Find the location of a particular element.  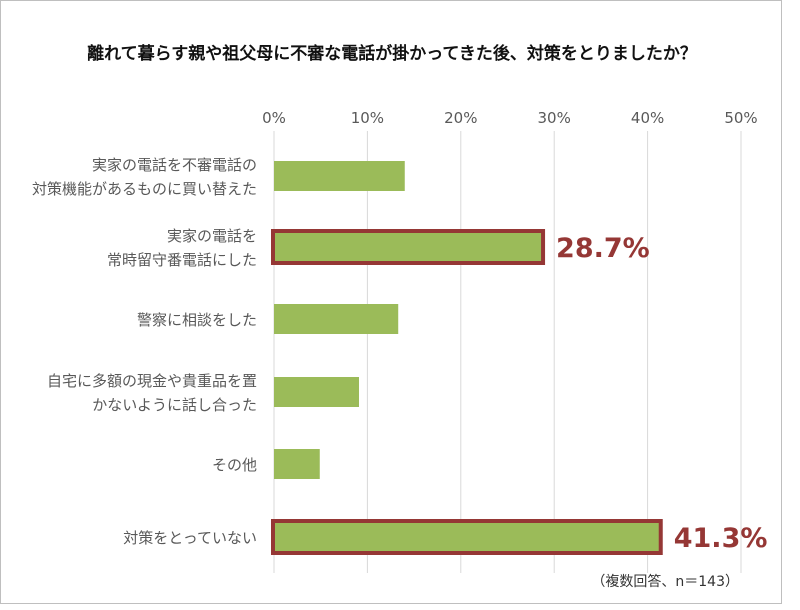

data-label-5: 41.3% is located at coordinates (721, 538).